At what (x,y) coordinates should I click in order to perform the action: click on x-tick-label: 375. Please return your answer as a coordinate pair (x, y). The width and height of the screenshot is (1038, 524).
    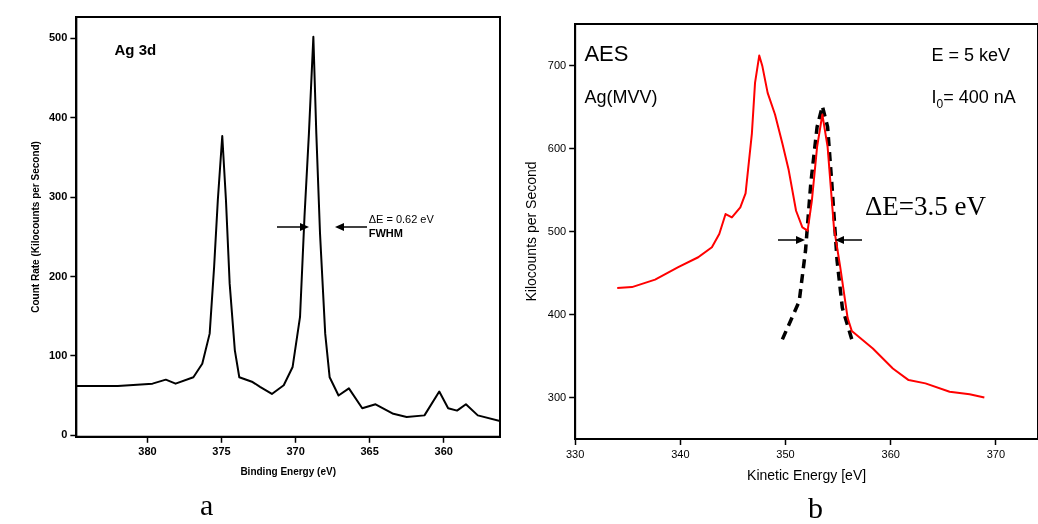
    Looking at the image, I should click on (221, 451).